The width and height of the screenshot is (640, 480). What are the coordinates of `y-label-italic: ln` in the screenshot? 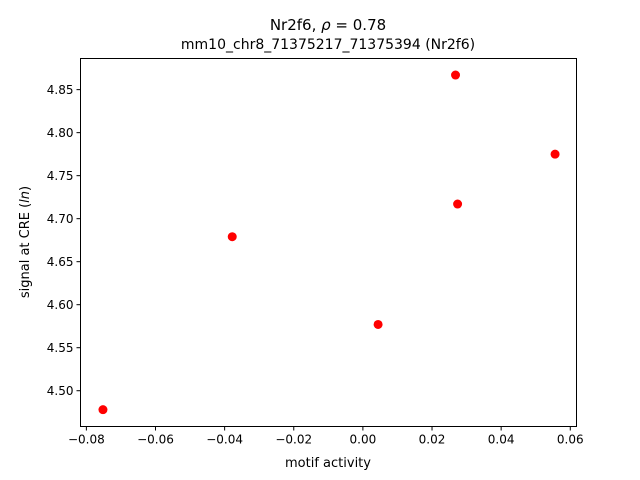 It's located at (25, 197).